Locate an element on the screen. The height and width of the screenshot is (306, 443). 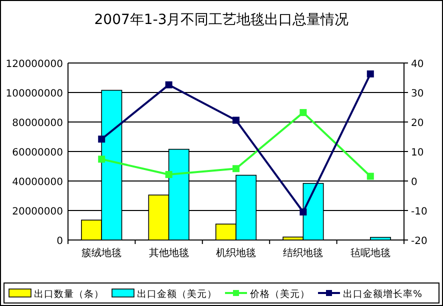
y2-tick-label: 0 is located at coordinates (414, 182).